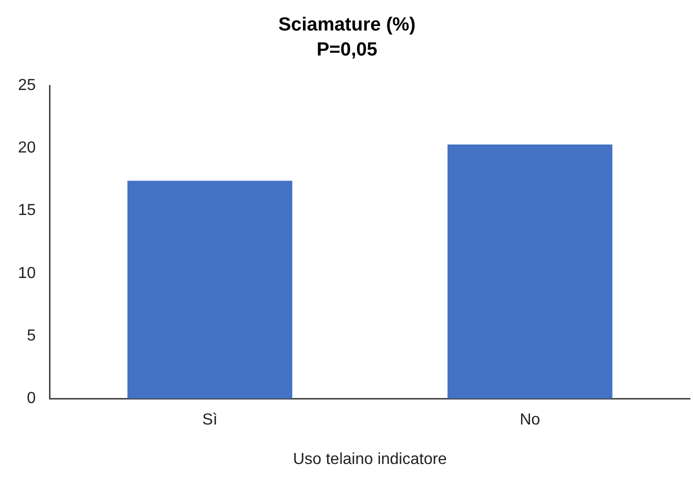 This screenshot has height=479, width=693. What do you see at coordinates (369, 459) in the screenshot?
I see `x-axis-title: Uso telaino indicatore` at bounding box center [369, 459].